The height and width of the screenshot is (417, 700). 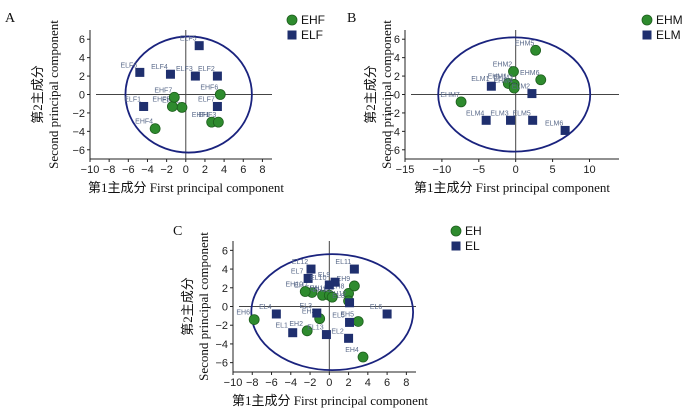 I want to click on panel-a-x-tick-label: −2, so click(x=166, y=170).